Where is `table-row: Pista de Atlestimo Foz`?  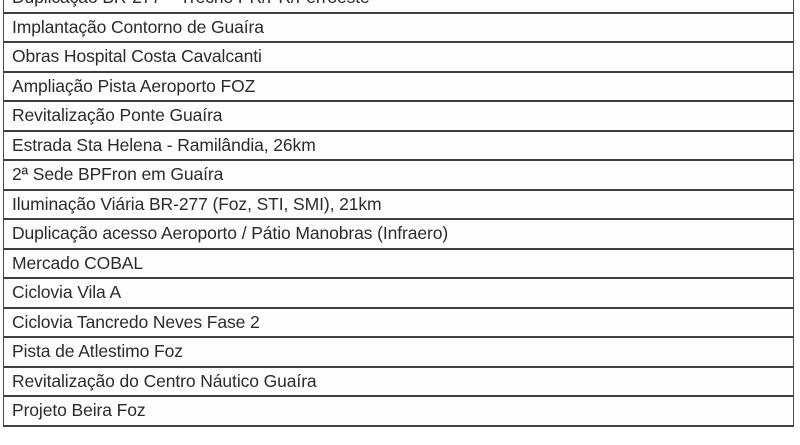
table-row: Pista de Atlestimo Foz is located at coordinates (398, 352).